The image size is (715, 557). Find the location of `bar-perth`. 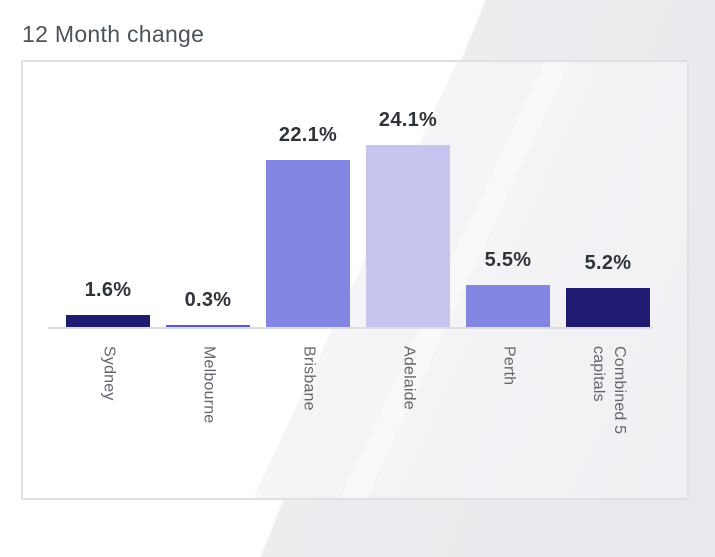

bar-perth is located at coordinates (508, 306).